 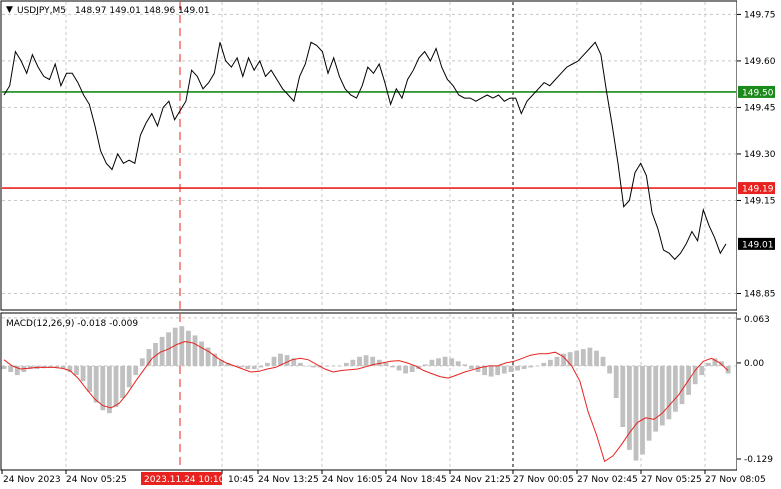 I want to click on x-tick-label: 24 Nov 21:25, so click(x=480, y=480).